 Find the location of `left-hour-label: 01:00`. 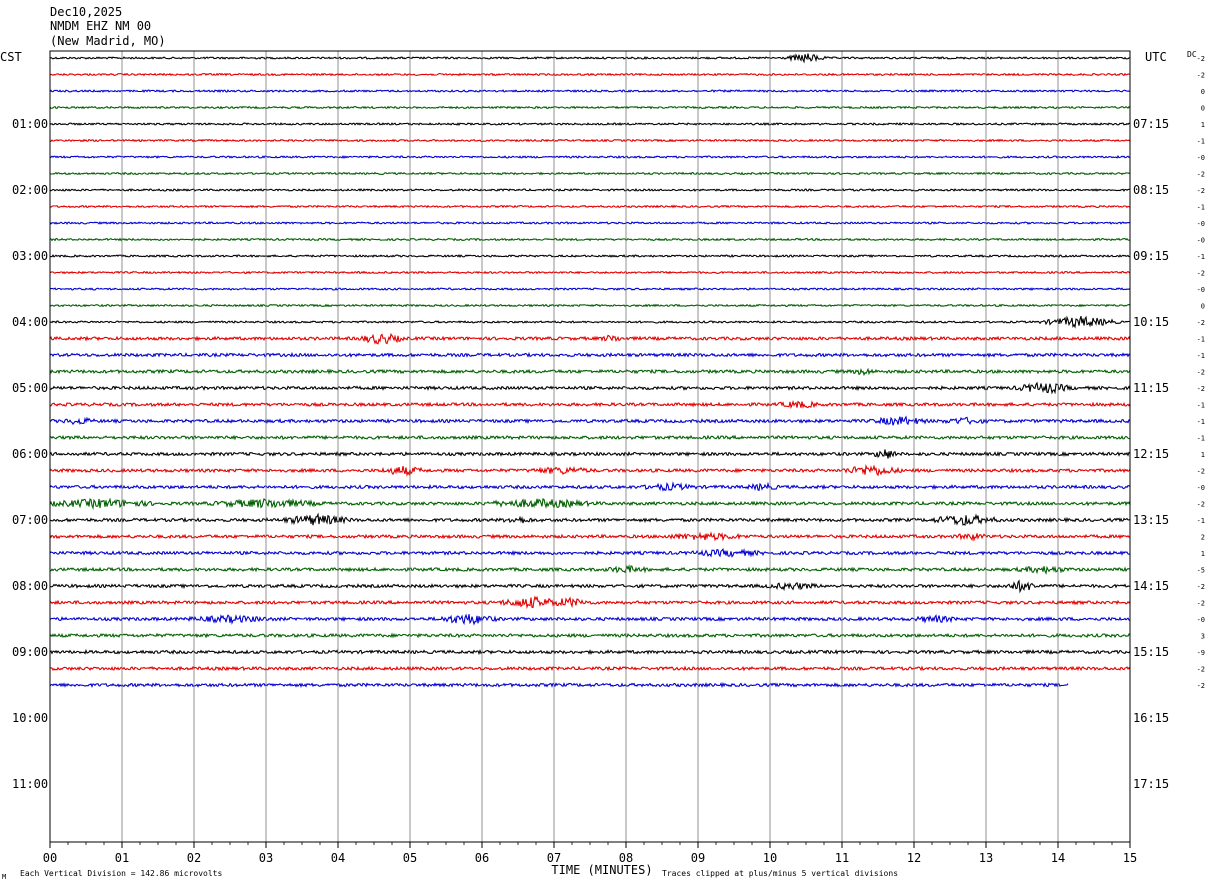

left-hour-label: 01:00 is located at coordinates (30, 124).